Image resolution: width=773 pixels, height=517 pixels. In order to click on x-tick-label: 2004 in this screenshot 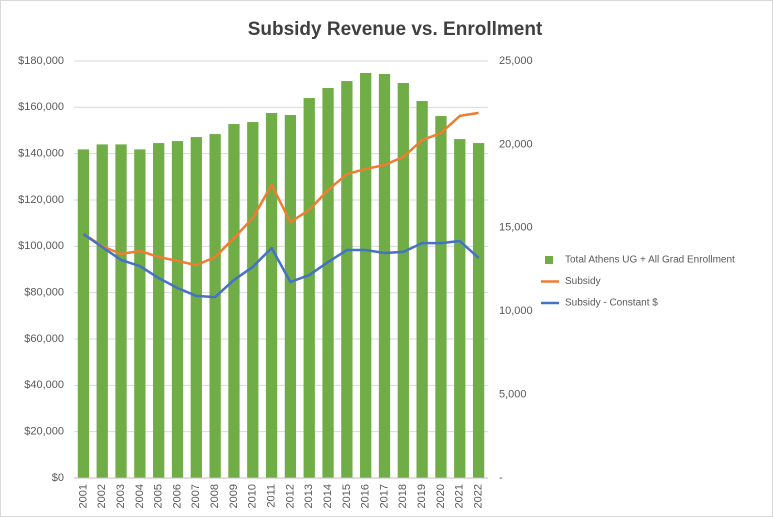, I will do `click(140, 496)`.